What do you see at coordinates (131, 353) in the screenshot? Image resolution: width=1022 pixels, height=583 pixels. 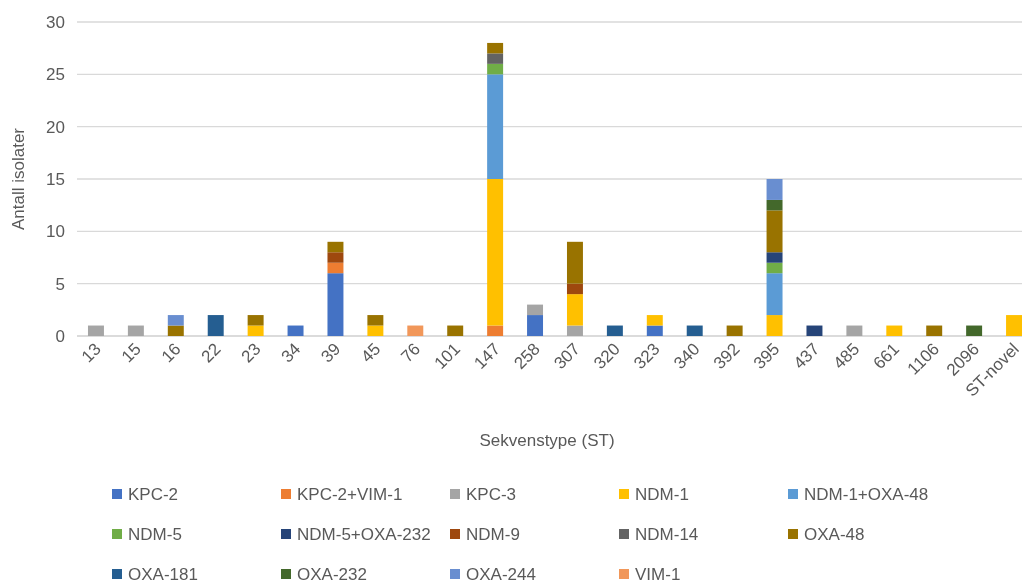 I see `x-tick-label: 15` at bounding box center [131, 353].